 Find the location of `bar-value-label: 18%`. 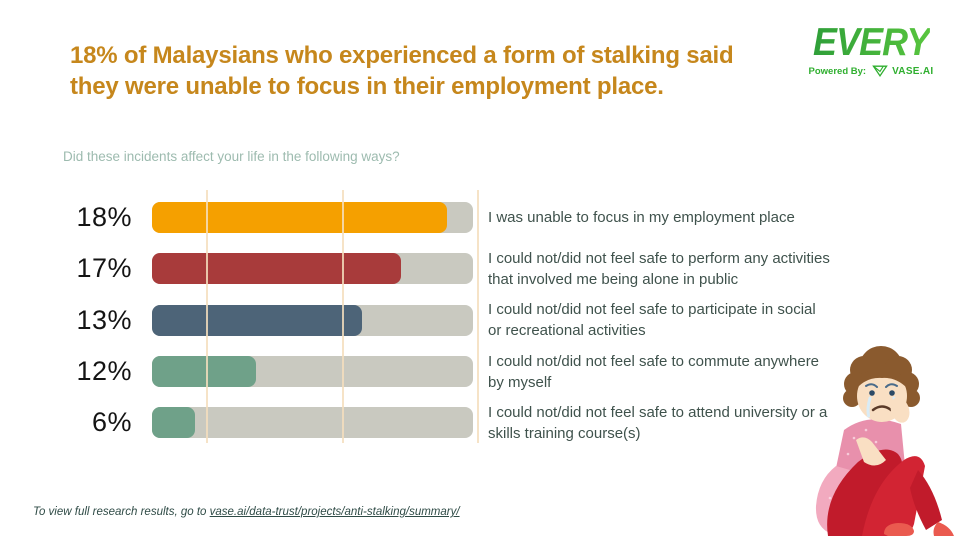

bar-value-label: 18% is located at coordinates (104, 217).